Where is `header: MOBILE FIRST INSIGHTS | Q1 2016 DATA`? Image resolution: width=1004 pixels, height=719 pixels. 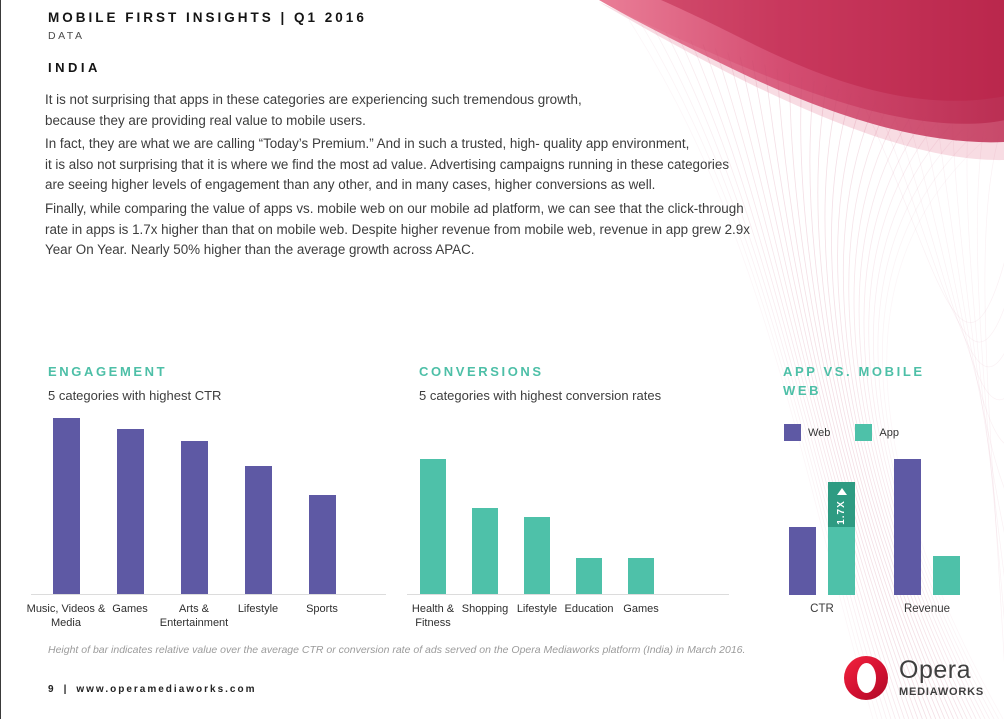
header: MOBILE FIRST INSIGHTS | Q1 2016 DATA is located at coordinates (207, 26).